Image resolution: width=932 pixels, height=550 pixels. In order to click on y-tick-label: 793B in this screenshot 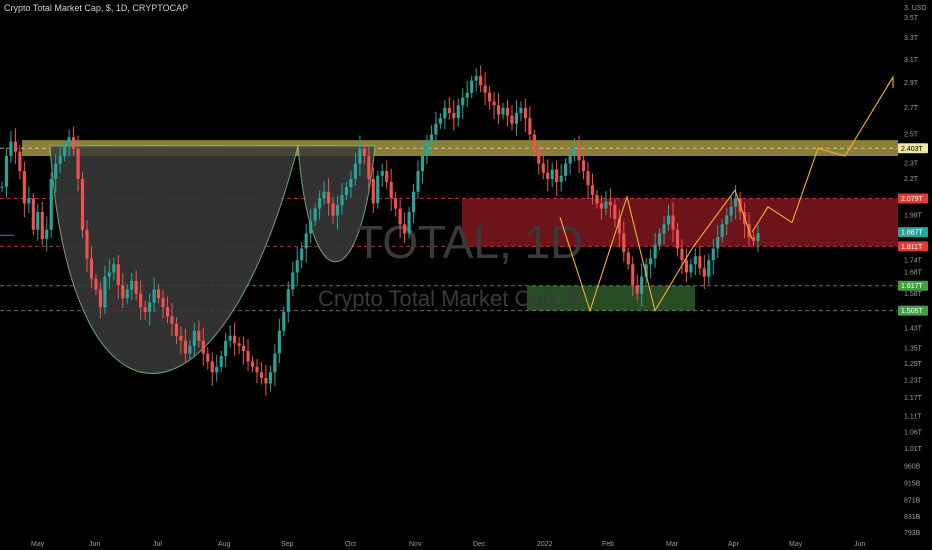, I will do `click(912, 533)`.